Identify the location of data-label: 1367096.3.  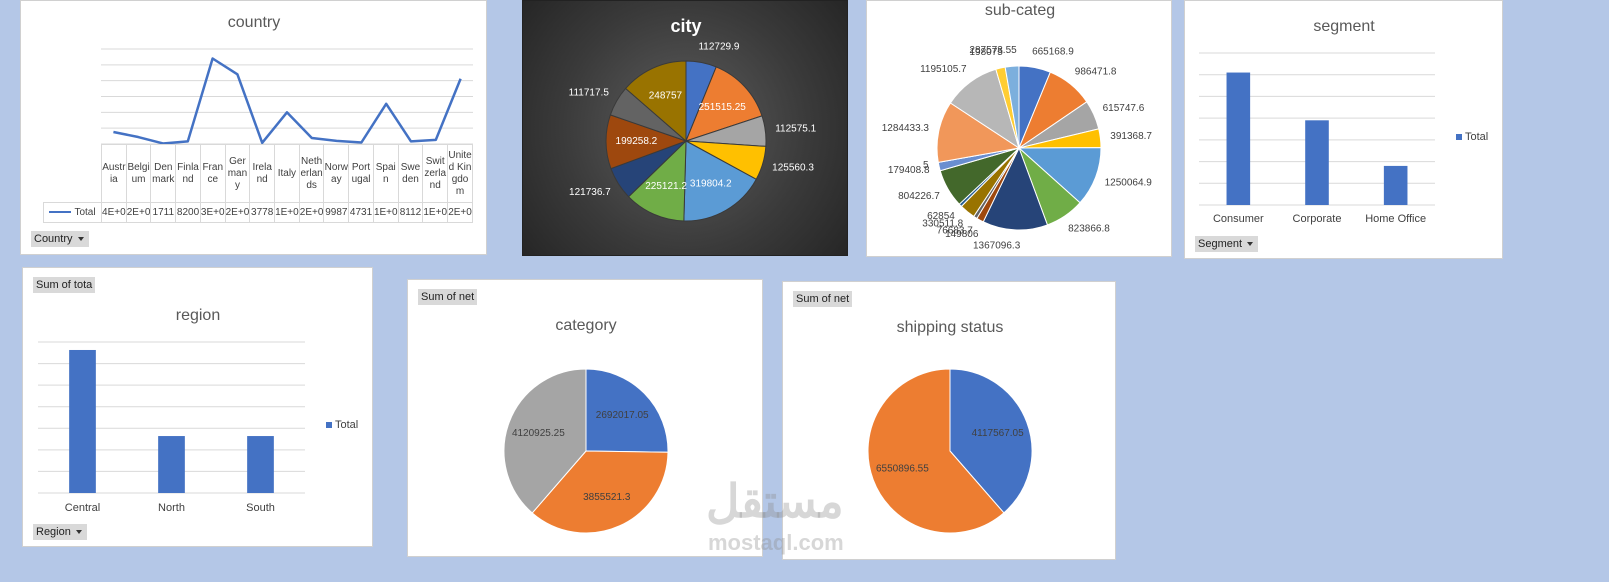
(997, 246).